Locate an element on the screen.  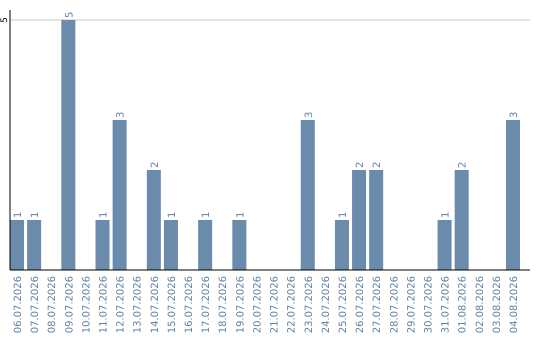
x-tick-label: 12.07.2026 is located at coordinates (121, 305).